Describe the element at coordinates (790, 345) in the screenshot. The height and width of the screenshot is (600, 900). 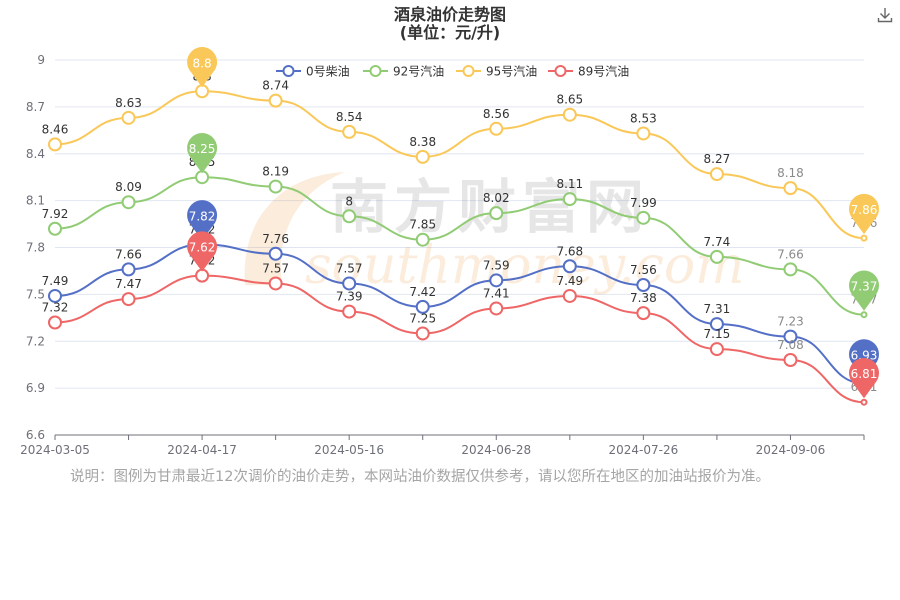
I see `data-label: 7.08` at that location.